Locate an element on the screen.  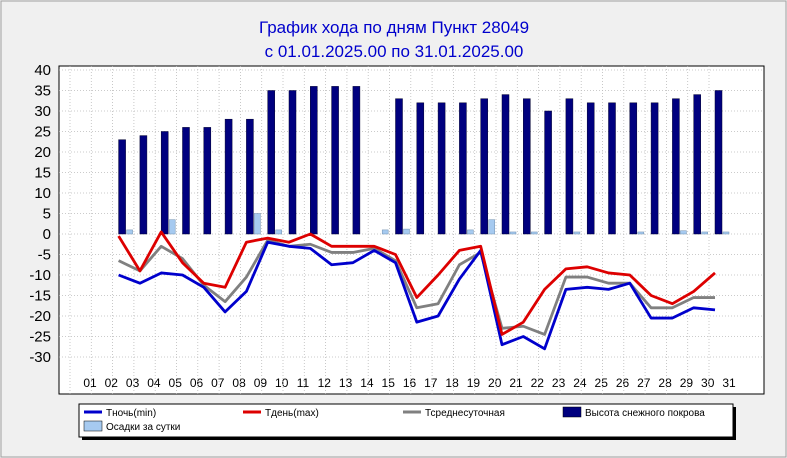
x-tick-label: 03 is located at coordinates (133, 383).